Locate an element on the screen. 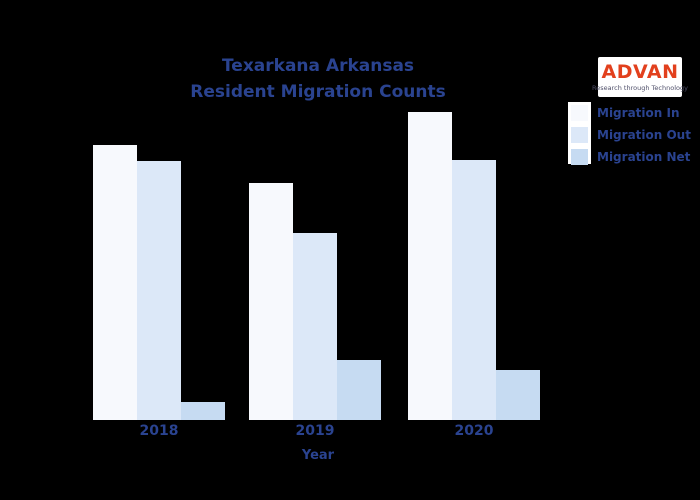 This screenshot has width=700, height=500. bar-migration-net-2018 is located at coordinates (203, 411).